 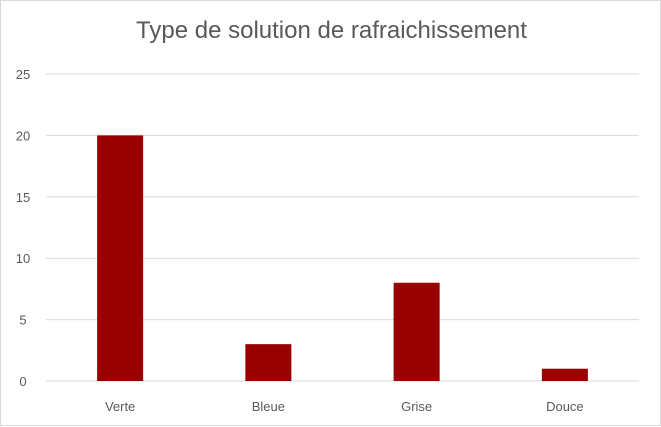 What do you see at coordinates (416, 331) in the screenshot?
I see `bar-grise` at bounding box center [416, 331].